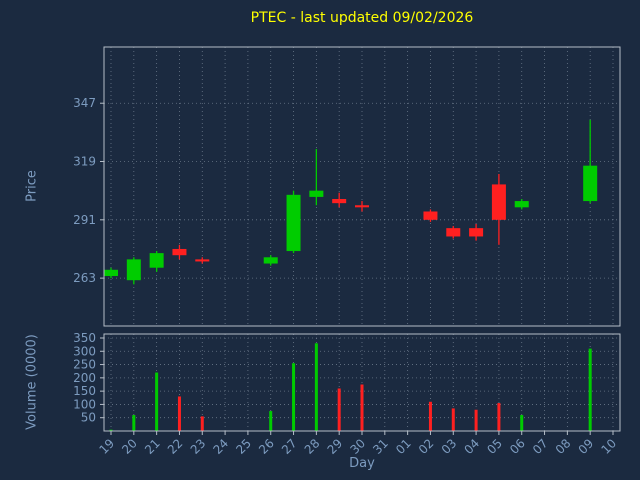 The height and width of the screenshot is (480, 640). I want to click on x-tick-label: 23, so click(198, 446).